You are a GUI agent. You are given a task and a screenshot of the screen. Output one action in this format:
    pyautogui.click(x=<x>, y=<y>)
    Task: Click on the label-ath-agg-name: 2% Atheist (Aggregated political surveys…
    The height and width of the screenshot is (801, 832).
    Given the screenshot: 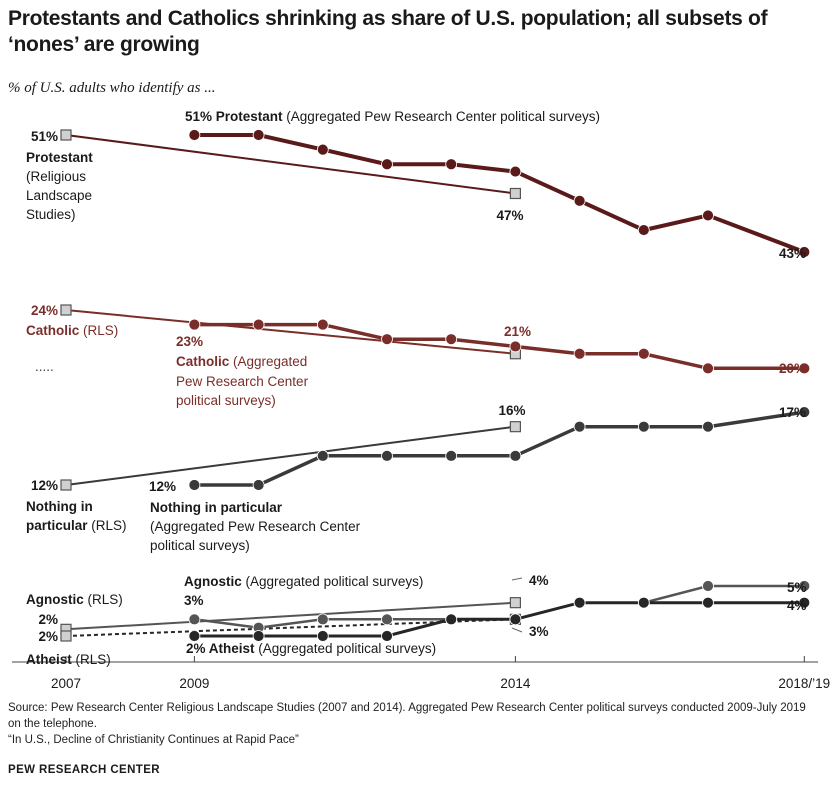 What is the action you would take?
    pyautogui.click(x=311, y=648)
    